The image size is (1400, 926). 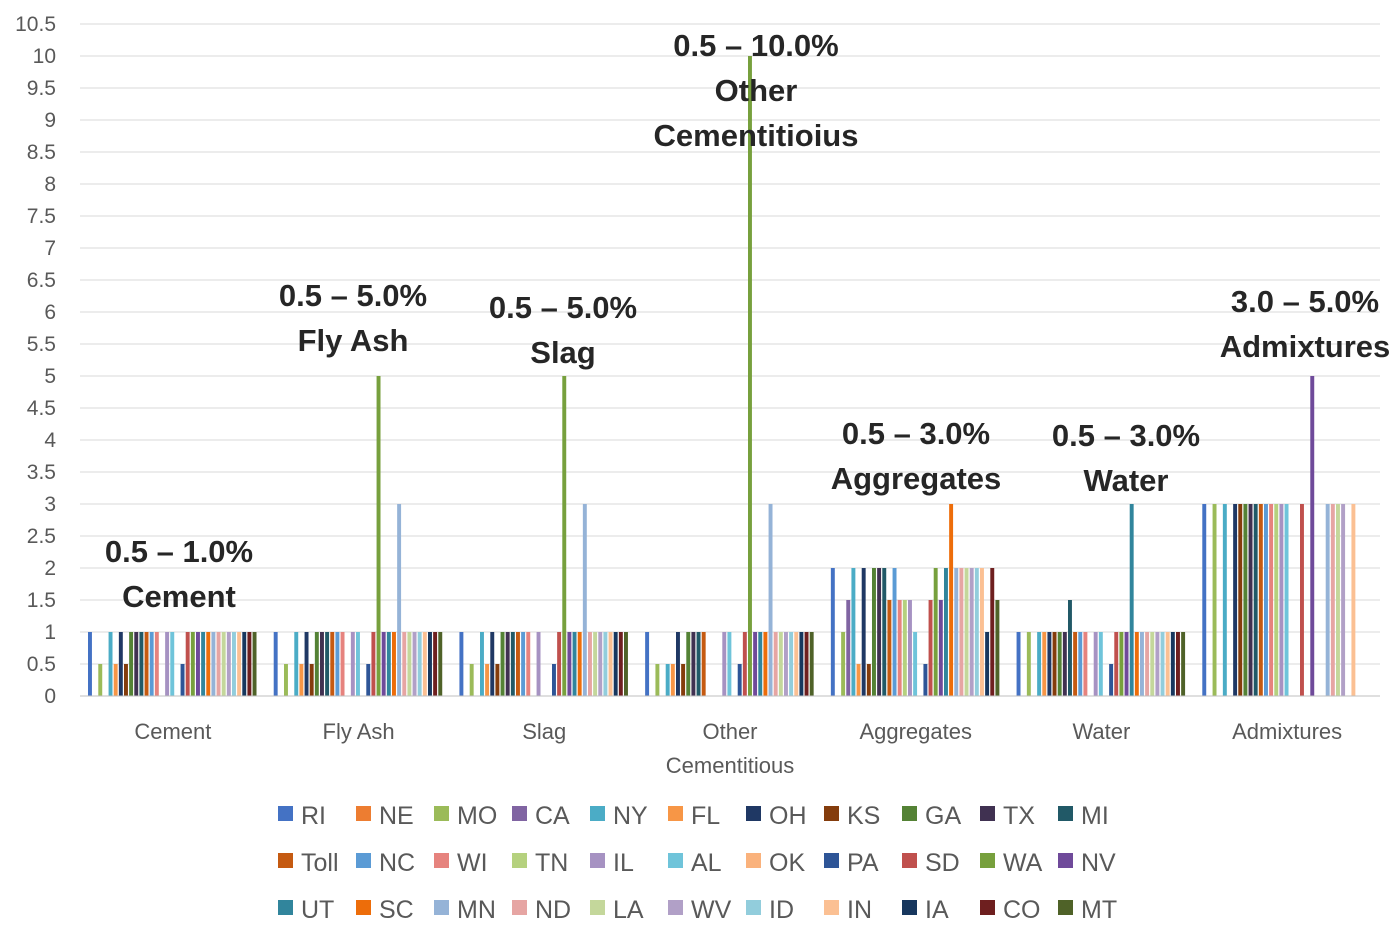 I want to click on bar-nv-other-cementitious, so click(x=755, y=664).